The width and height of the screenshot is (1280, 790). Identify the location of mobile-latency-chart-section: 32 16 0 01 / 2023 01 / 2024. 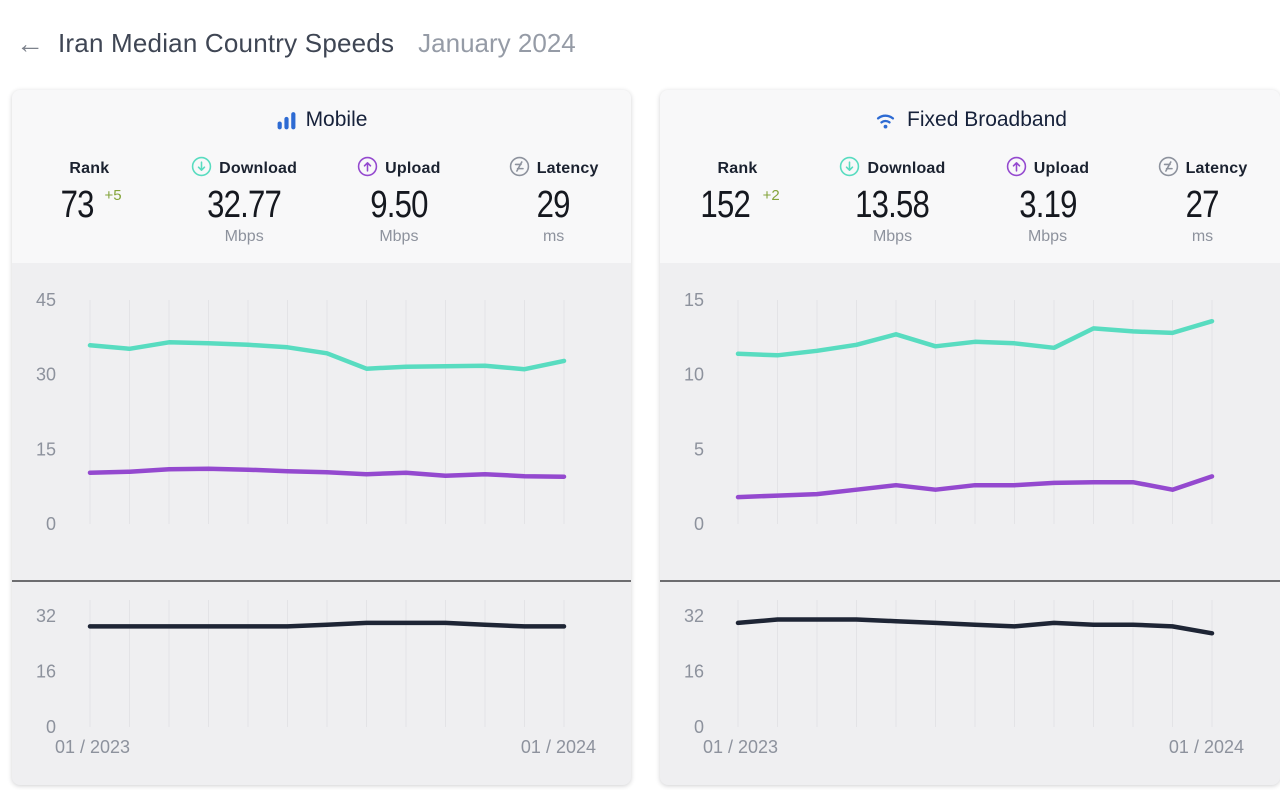
(321, 683).